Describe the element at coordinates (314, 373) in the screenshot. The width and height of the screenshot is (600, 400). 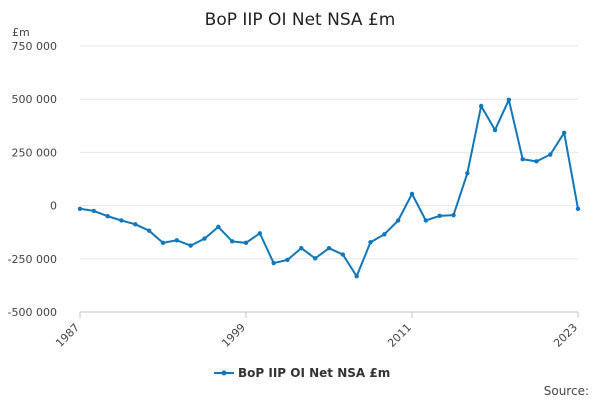
I see `legend-label: BoP IIP OI Net NSA £m` at that location.